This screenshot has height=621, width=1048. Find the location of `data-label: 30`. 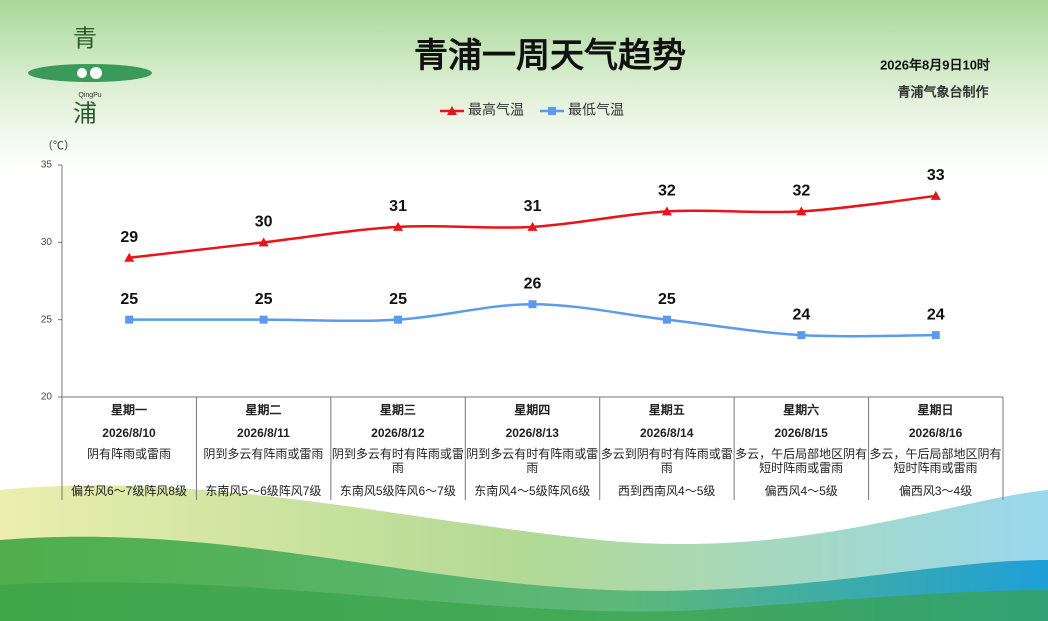

data-label: 30 is located at coordinates (264, 222).